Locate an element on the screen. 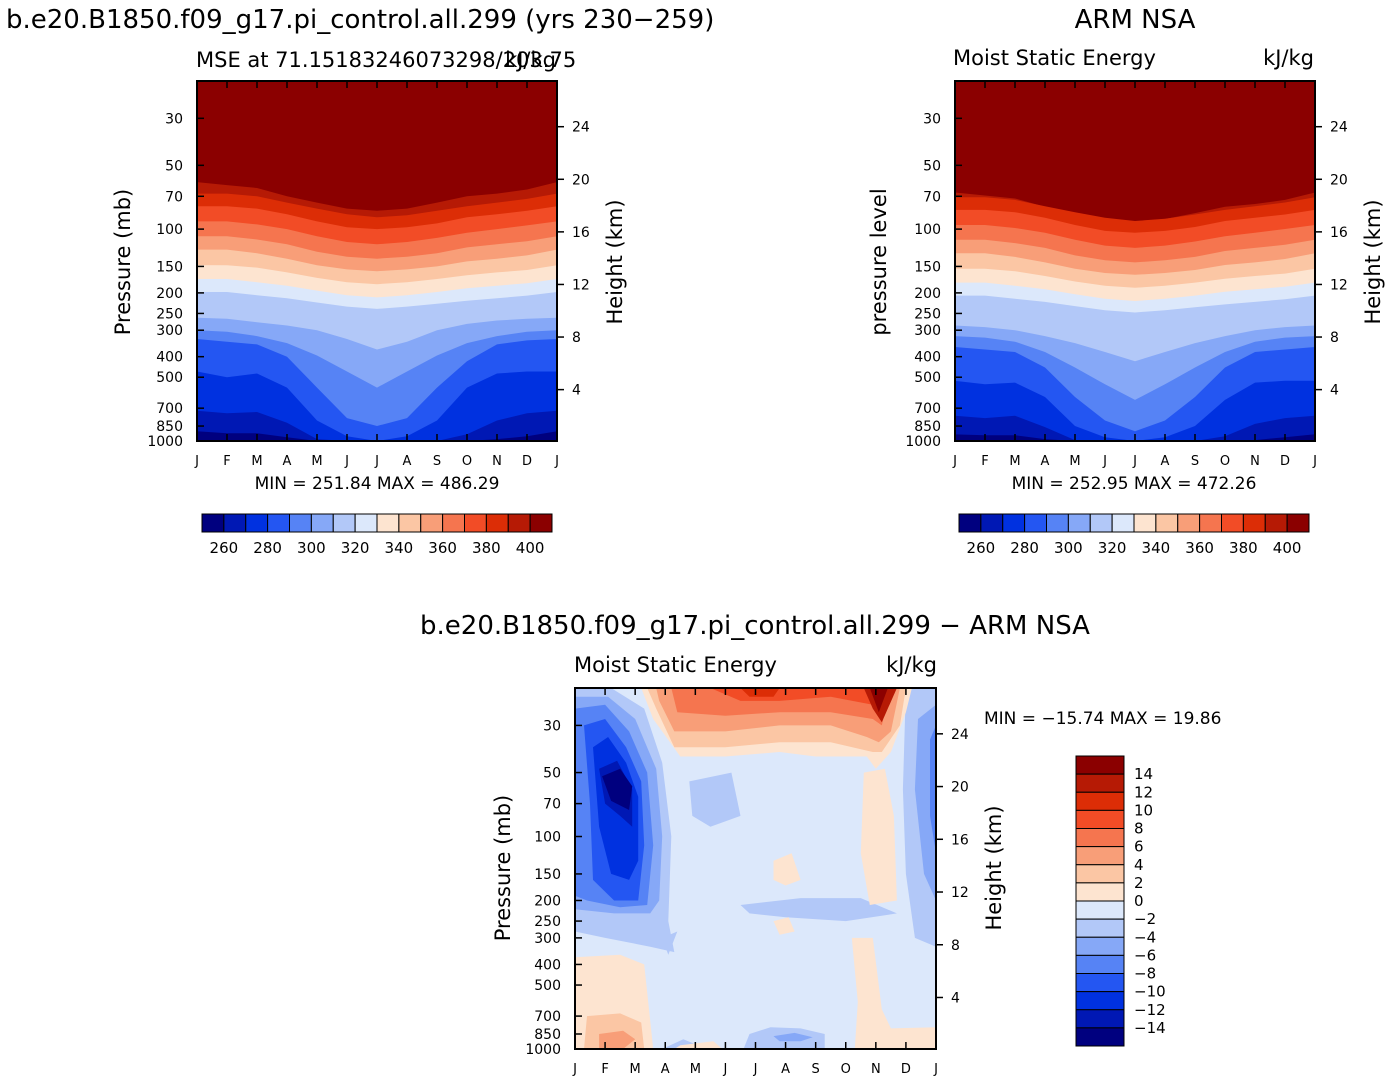 The image size is (1390, 1084). colorbar-label: −6 is located at coordinates (1145, 955).